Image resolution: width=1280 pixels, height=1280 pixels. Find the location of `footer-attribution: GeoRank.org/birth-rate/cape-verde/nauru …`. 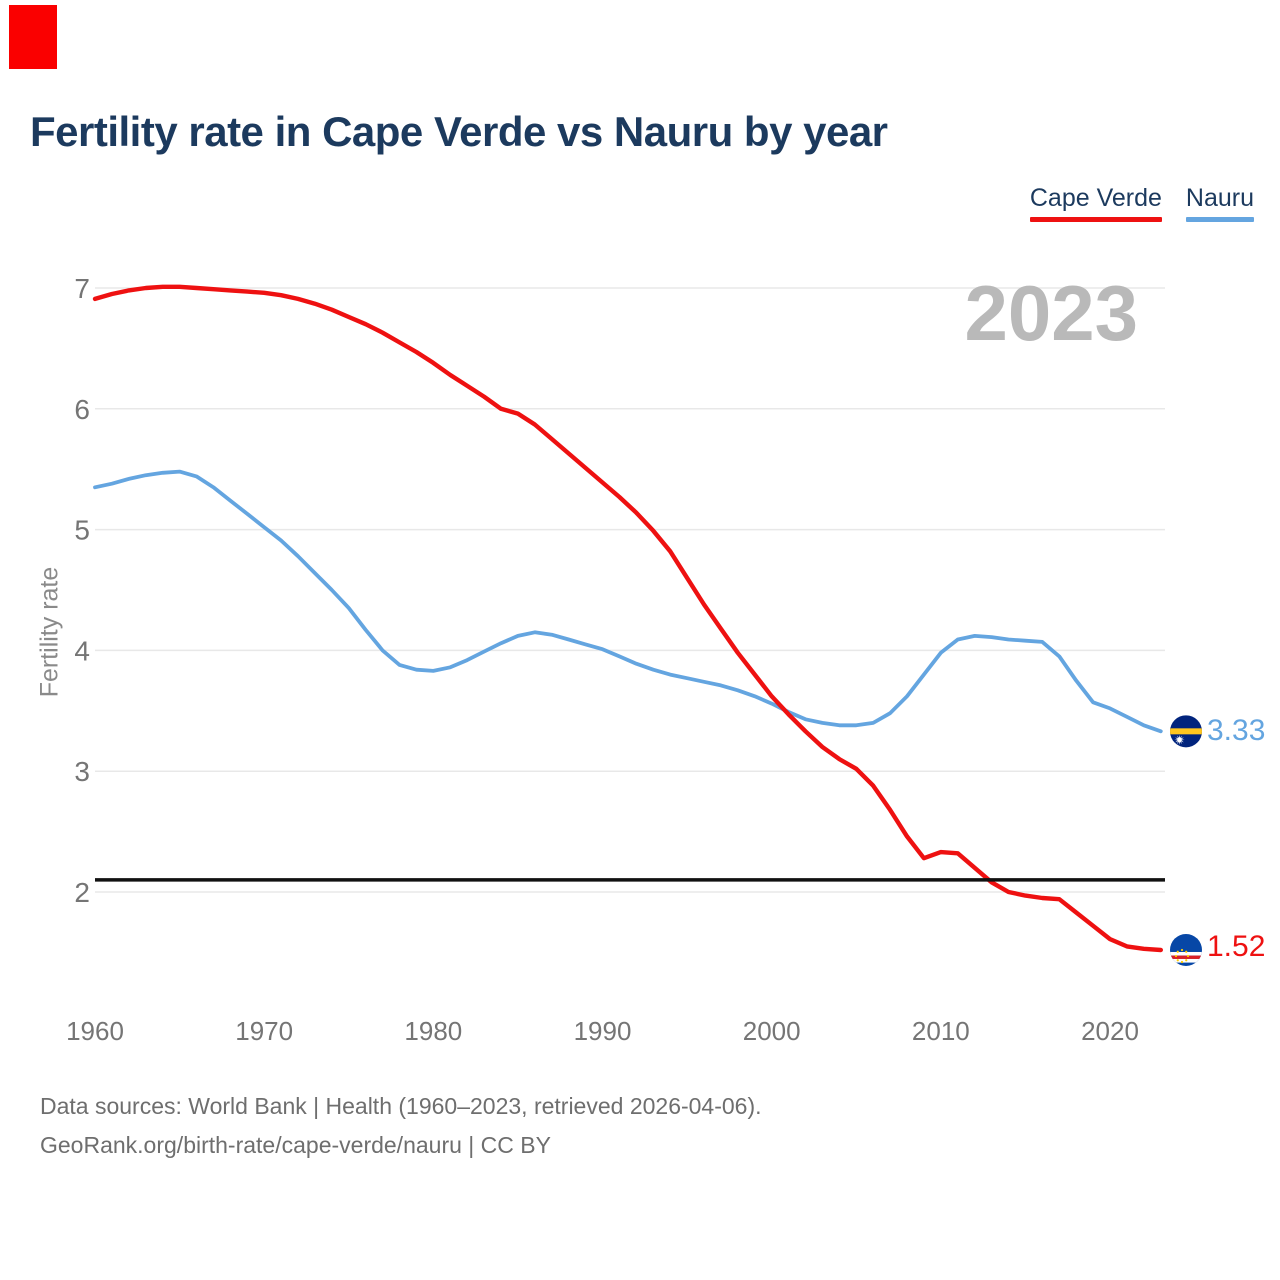

footer-attribution: GeoRank.org/birth-rate/cape-verde/nauru … is located at coordinates (295, 1145).